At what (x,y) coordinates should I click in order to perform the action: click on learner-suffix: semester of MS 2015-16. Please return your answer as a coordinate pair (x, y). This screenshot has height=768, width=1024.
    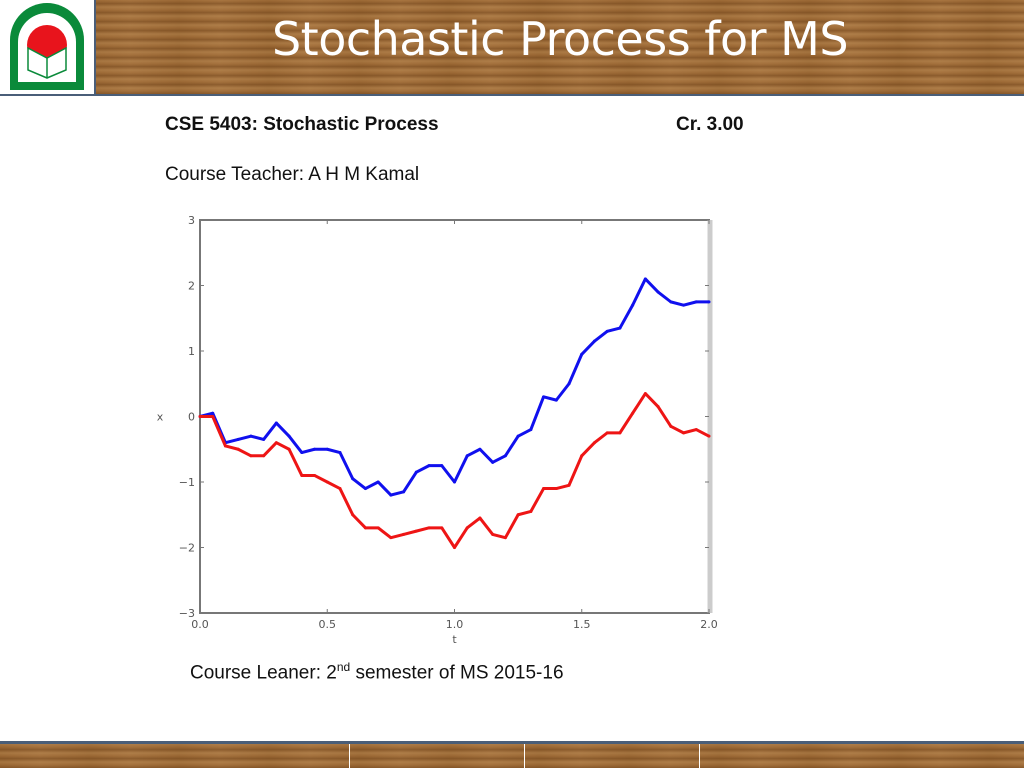
    Looking at the image, I should click on (457, 673).